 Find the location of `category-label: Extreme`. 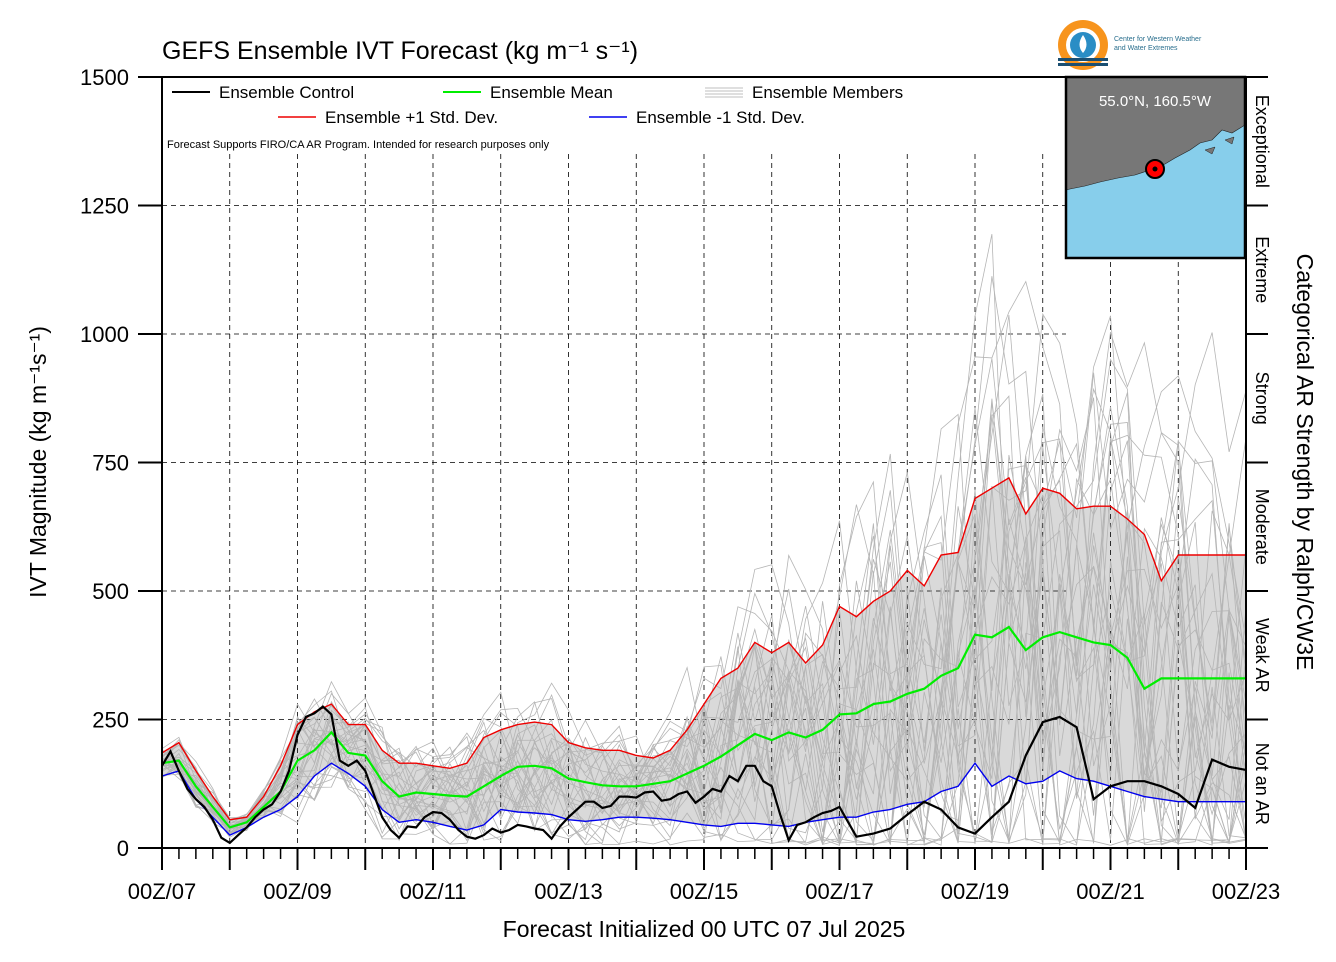

category-label: Extreme is located at coordinates (1262, 269).